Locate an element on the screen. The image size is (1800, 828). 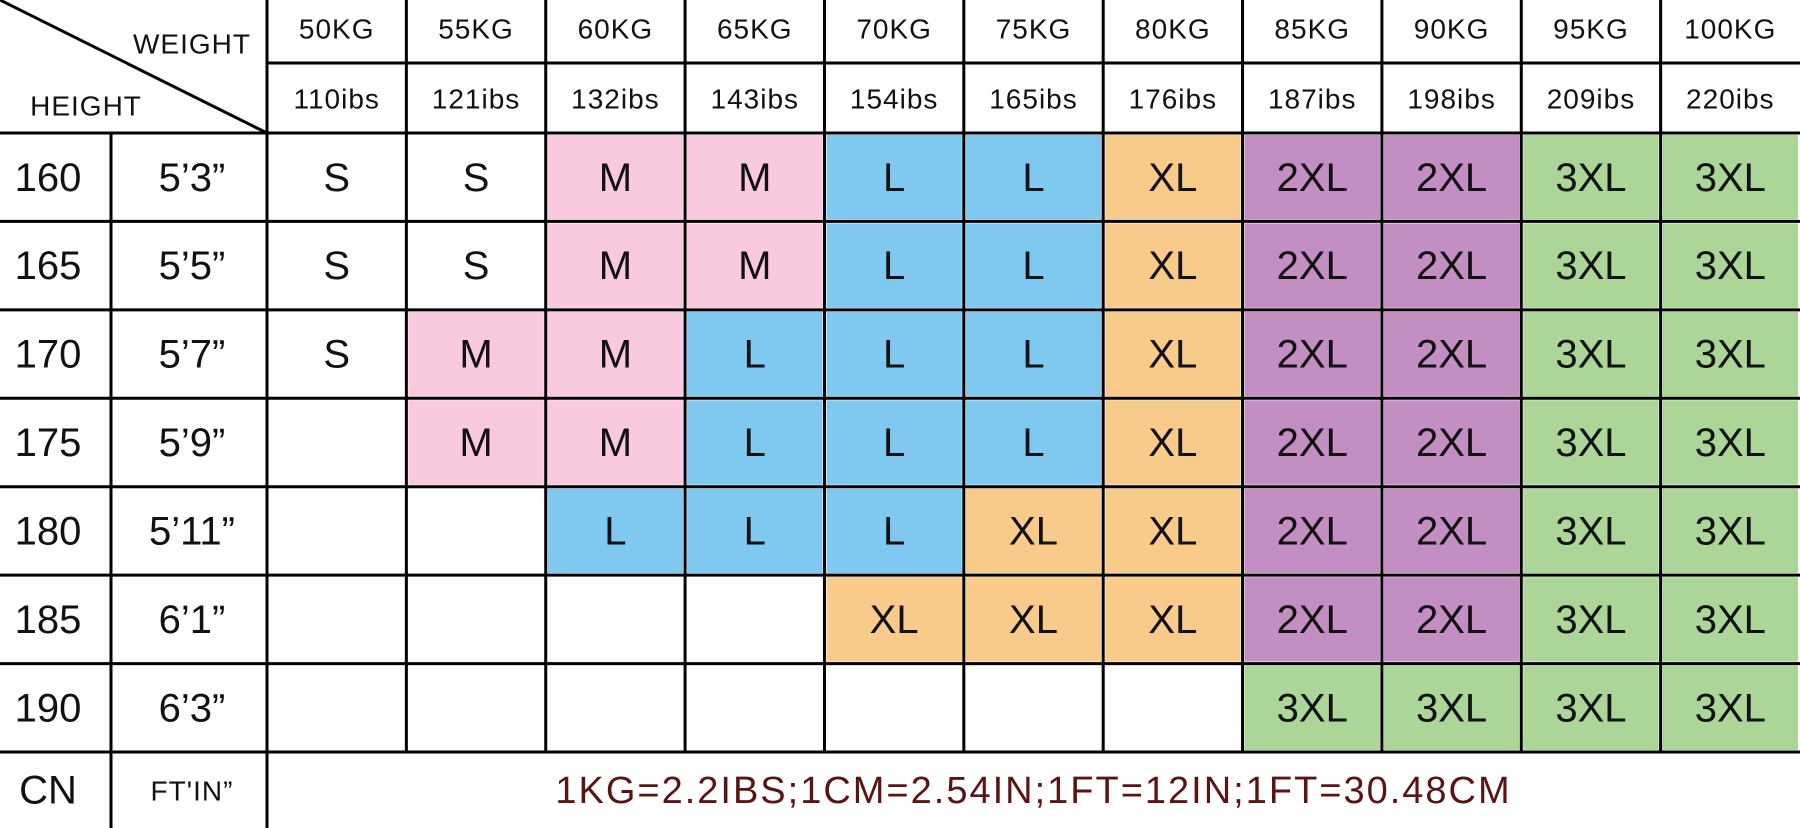
height-ft: 5’11” is located at coordinates (192, 531).